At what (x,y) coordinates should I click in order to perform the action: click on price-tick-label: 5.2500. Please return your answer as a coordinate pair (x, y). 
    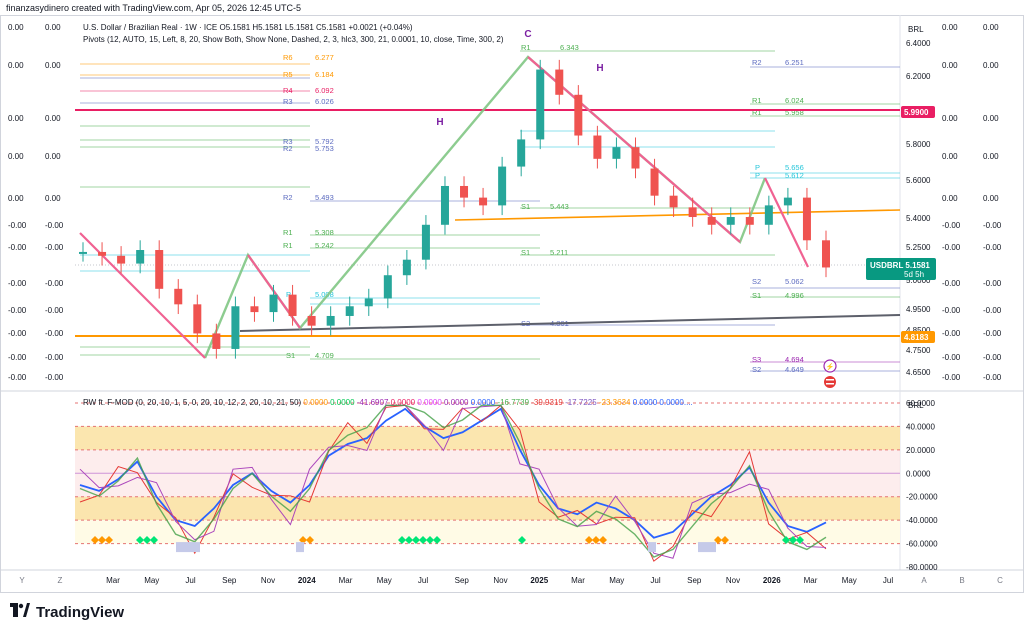
    Looking at the image, I should click on (918, 247).